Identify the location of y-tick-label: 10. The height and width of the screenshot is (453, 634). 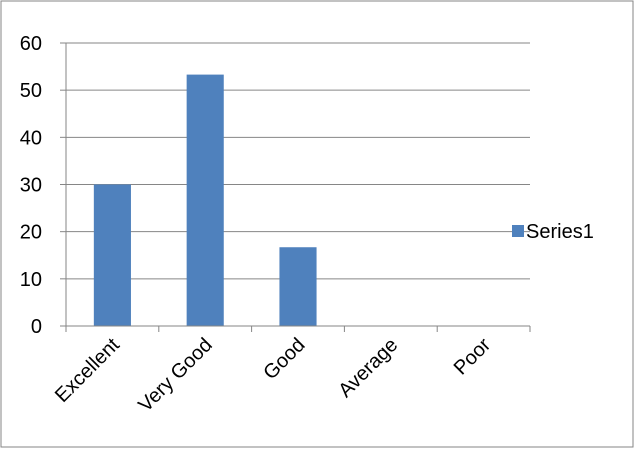
(31, 280).